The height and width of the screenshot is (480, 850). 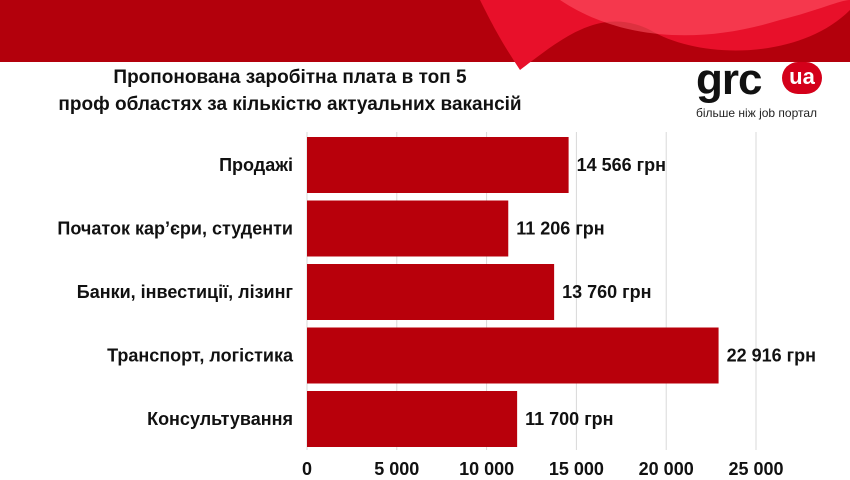 What do you see at coordinates (307, 469) in the screenshot?
I see `x-tick-label: 0` at bounding box center [307, 469].